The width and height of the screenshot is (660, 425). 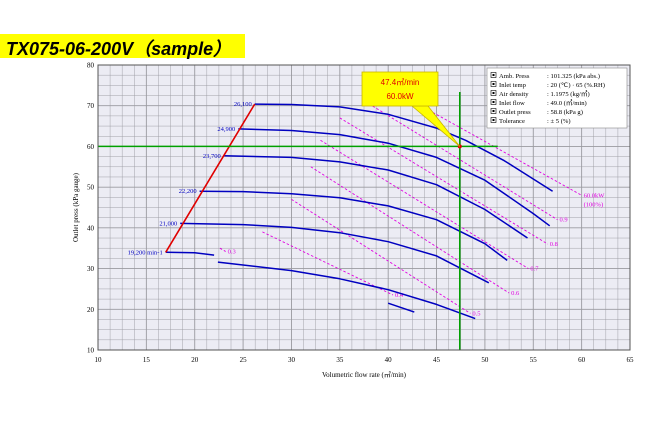 What do you see at coordinates (340, 360) in the screenshot?
I see `x-tick-label: 35` at bounding box center [340, 360].